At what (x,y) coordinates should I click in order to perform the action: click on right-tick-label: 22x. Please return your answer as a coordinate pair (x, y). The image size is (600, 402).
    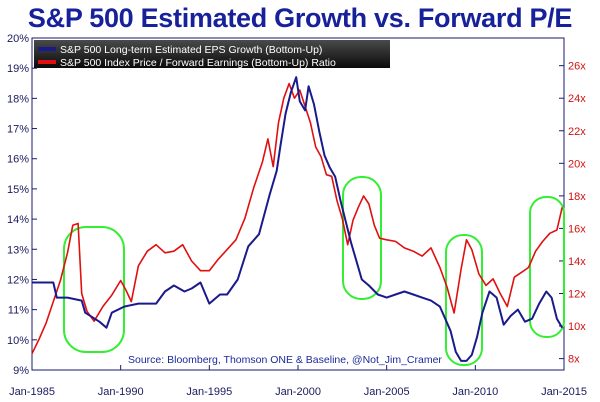
    Looking at the image, I should click on (577, 132).